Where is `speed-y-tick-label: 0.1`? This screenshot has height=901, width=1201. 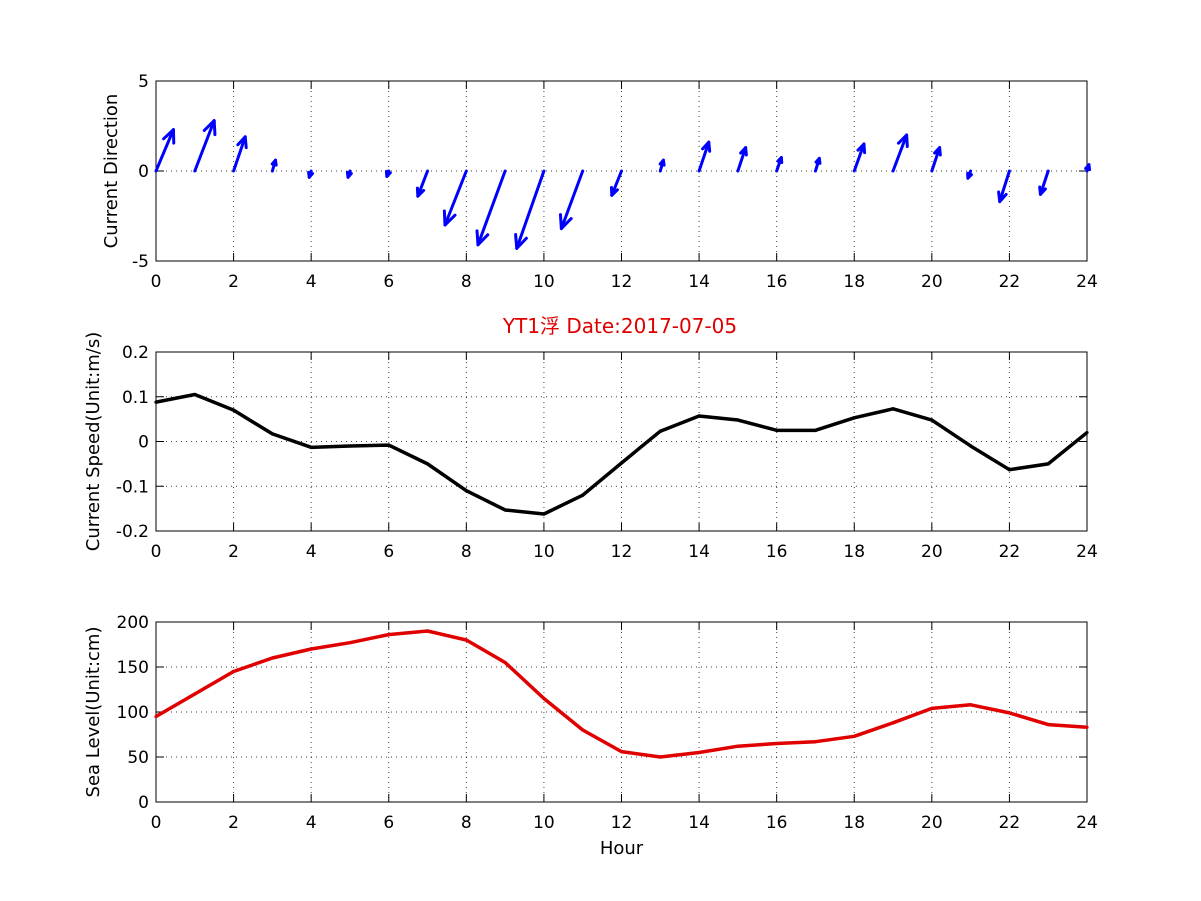 speed-y-tick-label: 0.1 is located at coordinates (135, 398).